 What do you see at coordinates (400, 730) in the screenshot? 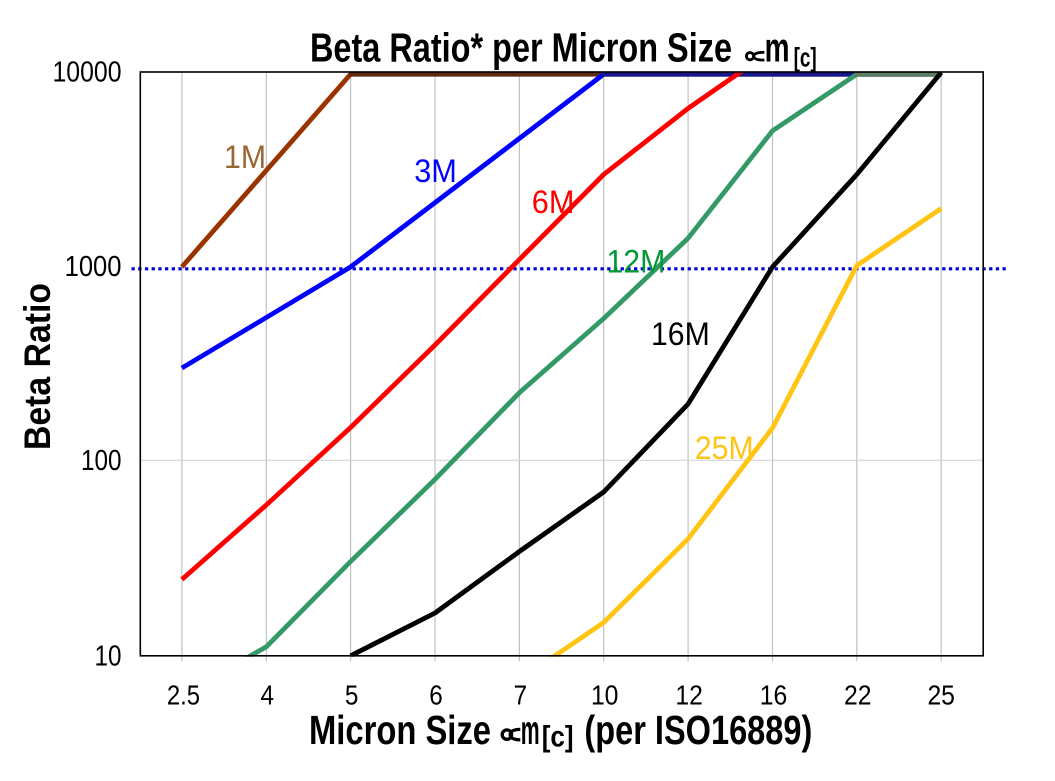
I see `svg-text: Micron Size` at bounding box center [400, 730].